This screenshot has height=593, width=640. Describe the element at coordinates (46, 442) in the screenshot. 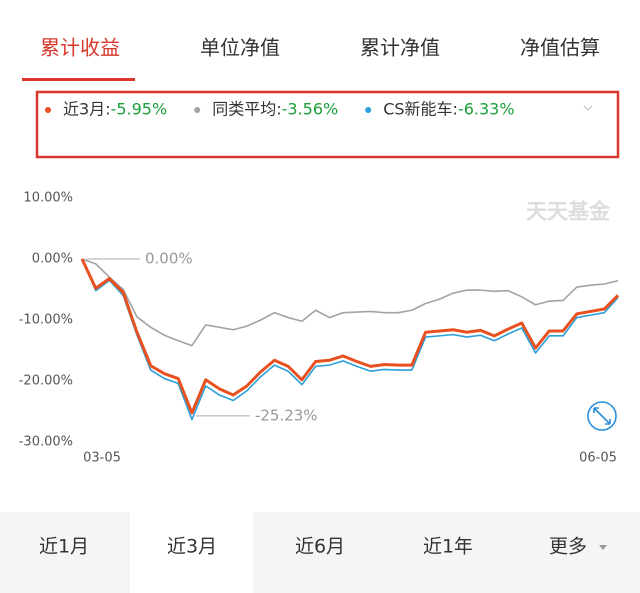

I see `y-tick-label: -30.00%` at that location.